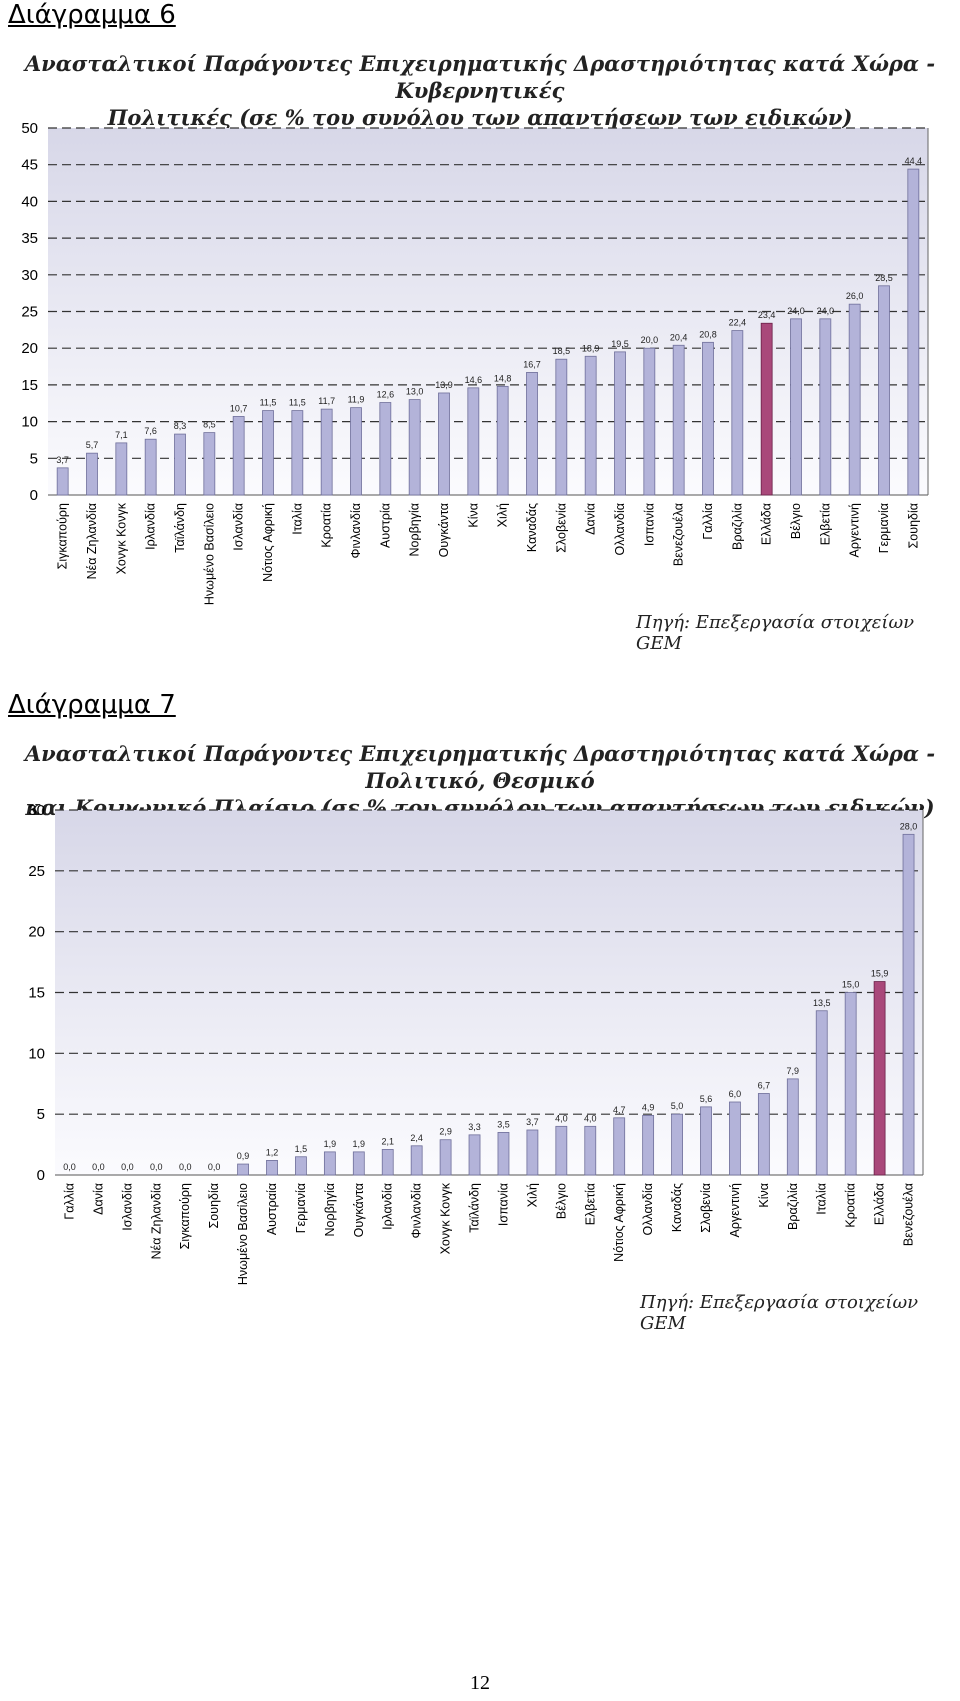 Image resolution: width=960 pixels, height=1701 pixels. Describe the element at coordinates (301, 1208) in the screenshot. I see `category-label: Γερμανία` at that location.